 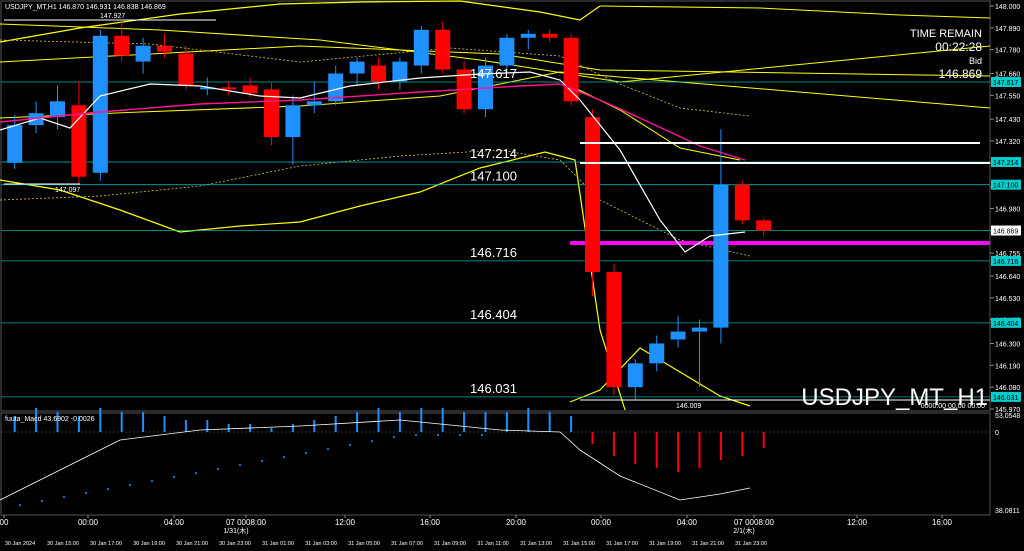 I want to click on level-label: 147.617, so click(x=493, y=73).